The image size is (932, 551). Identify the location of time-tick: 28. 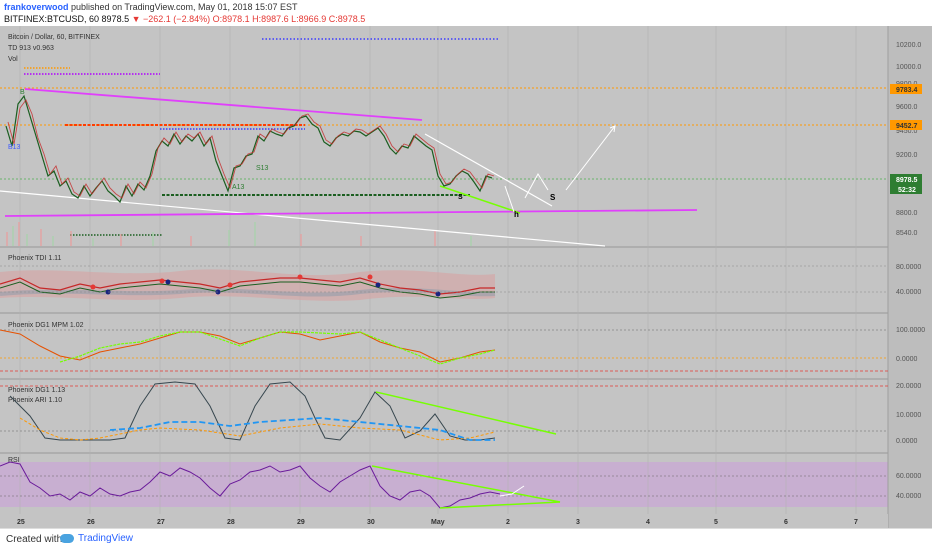
(231, 522).